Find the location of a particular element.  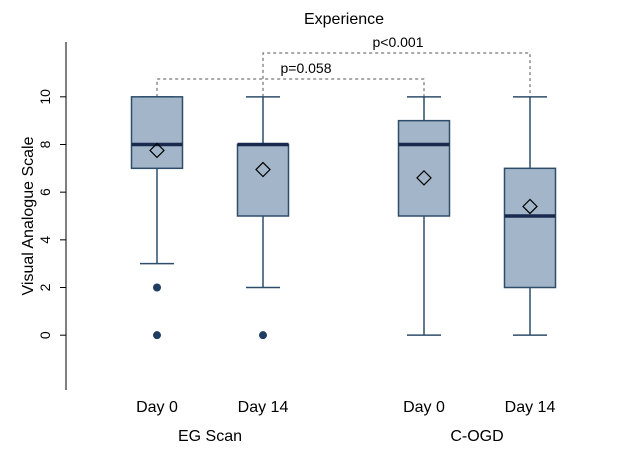

x-group-label-2: C-OGD is located at coordinates (476, 436).